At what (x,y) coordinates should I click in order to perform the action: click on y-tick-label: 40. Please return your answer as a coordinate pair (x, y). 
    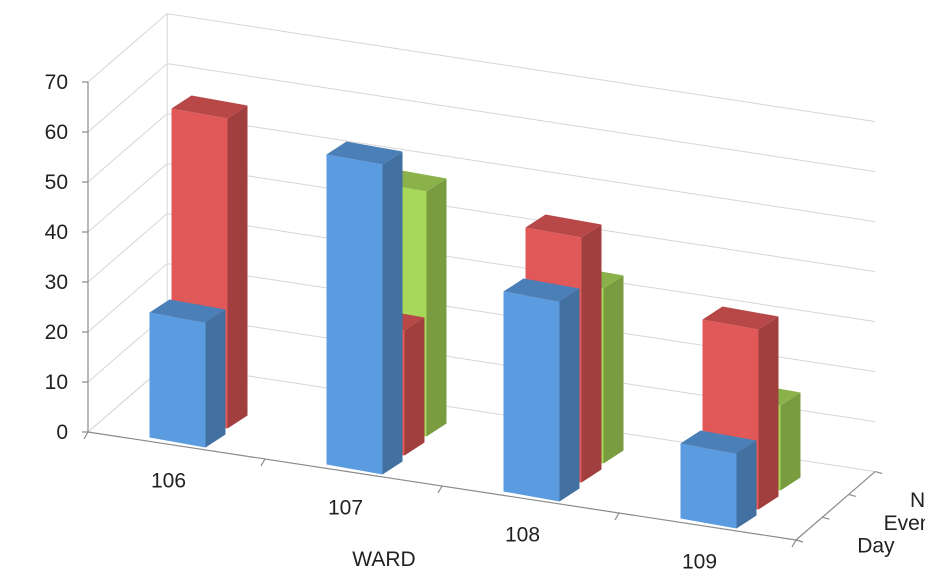
    Looking at the image, I should click on (56, 232).